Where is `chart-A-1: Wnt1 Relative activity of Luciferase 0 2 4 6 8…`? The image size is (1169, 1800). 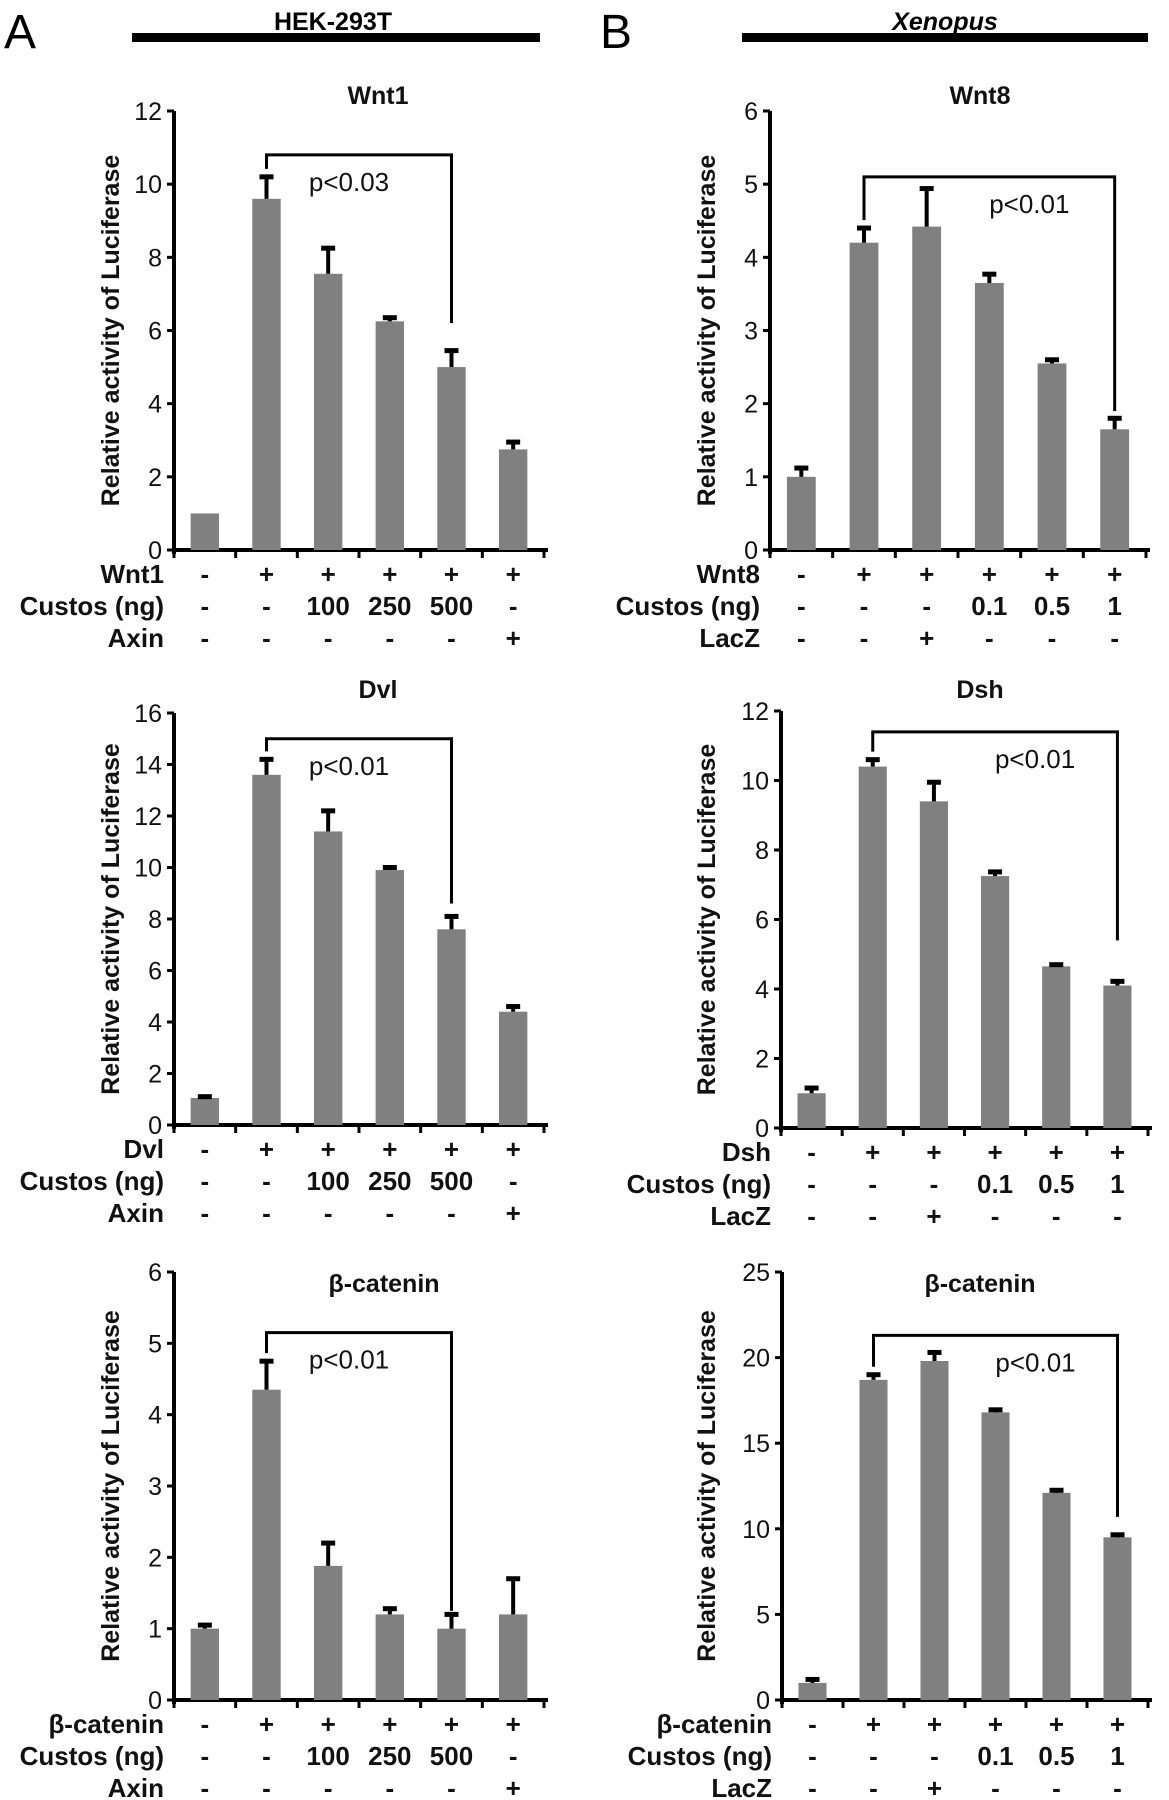 chart-A-1: Wnt1 Relative activity of Luciferase 0 2 4 6 8… is located at coordinates (284, 367).